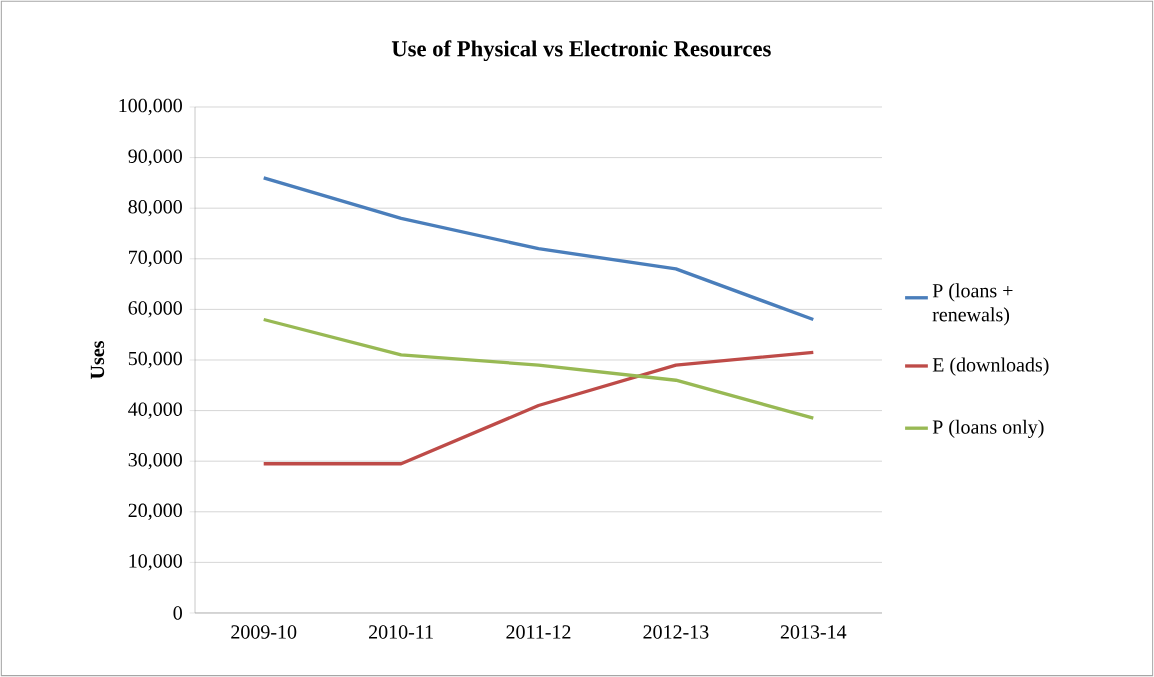 The width and height of the screenshot is (1154, 677). I want to click on x-tick-label: 2012-13, so click(676, 632).